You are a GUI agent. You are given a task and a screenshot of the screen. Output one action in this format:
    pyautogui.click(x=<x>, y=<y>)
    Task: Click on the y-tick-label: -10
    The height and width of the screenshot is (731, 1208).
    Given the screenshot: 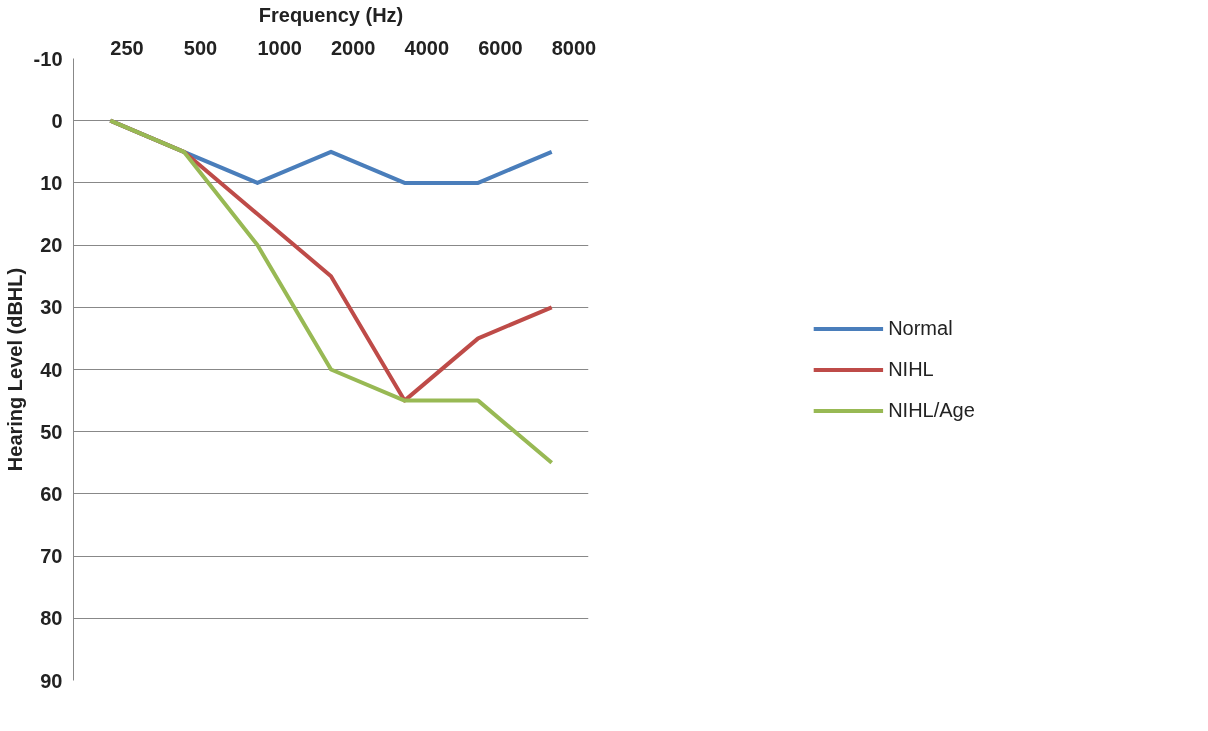 What is the action you would take?
    pyautogui.click(x=48, y=58)
    